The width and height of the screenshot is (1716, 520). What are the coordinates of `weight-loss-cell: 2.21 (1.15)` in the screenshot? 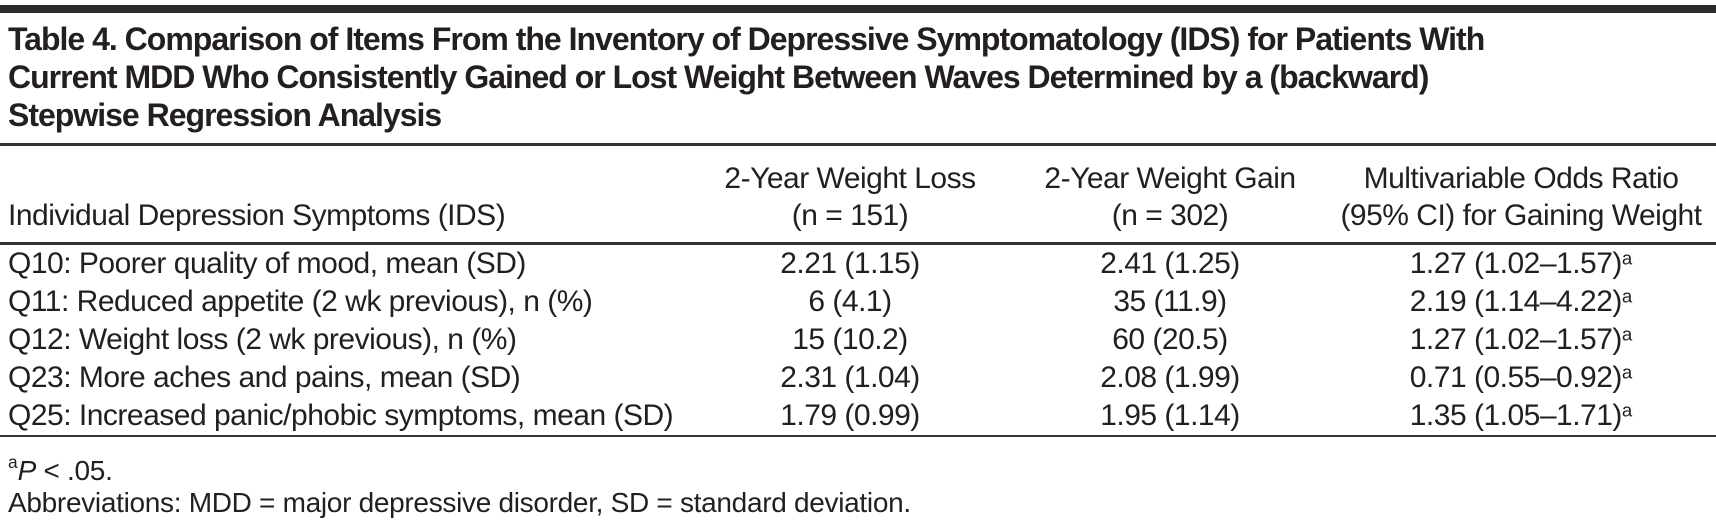 It's located at (850, 263).